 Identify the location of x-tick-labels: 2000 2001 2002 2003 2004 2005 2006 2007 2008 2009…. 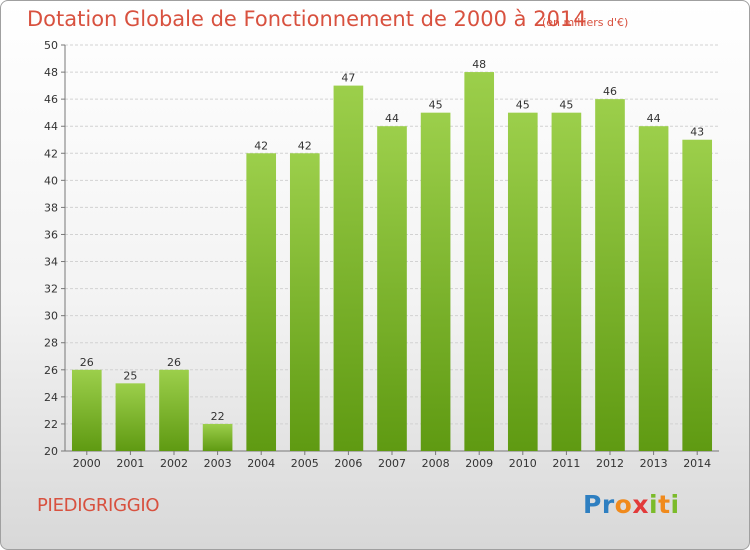
(392, 463).